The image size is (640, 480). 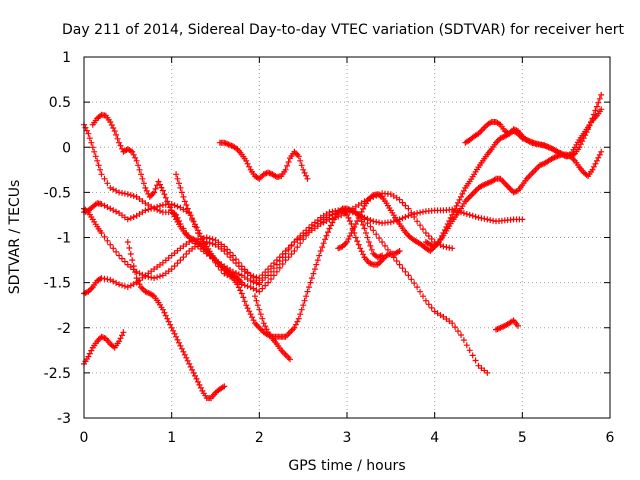 I want to click on y-tick-label: -2, so click(x=64, y=329).